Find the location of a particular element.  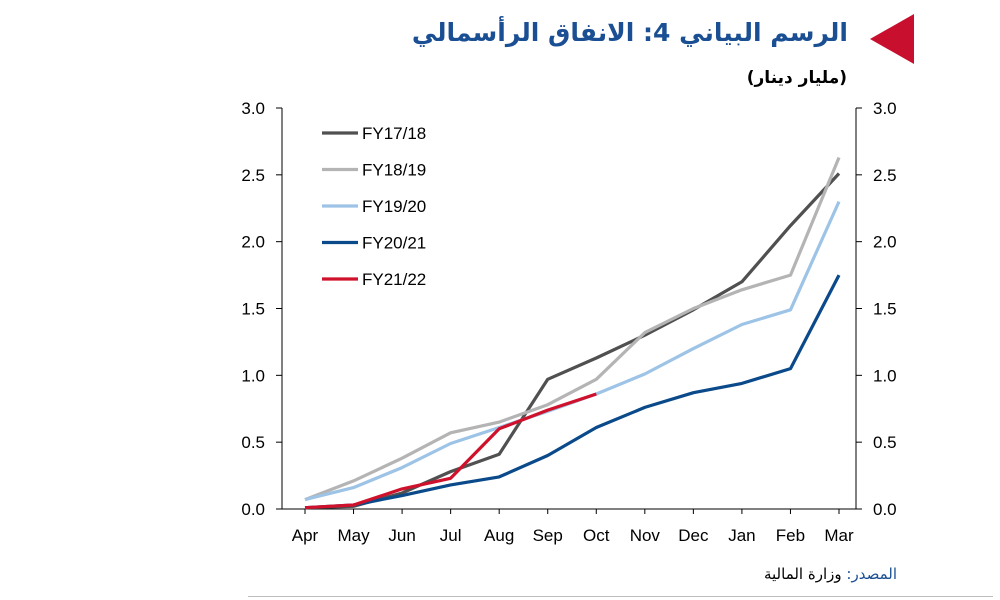

x-tick-label: Feb is located at coordinates (790, 535).